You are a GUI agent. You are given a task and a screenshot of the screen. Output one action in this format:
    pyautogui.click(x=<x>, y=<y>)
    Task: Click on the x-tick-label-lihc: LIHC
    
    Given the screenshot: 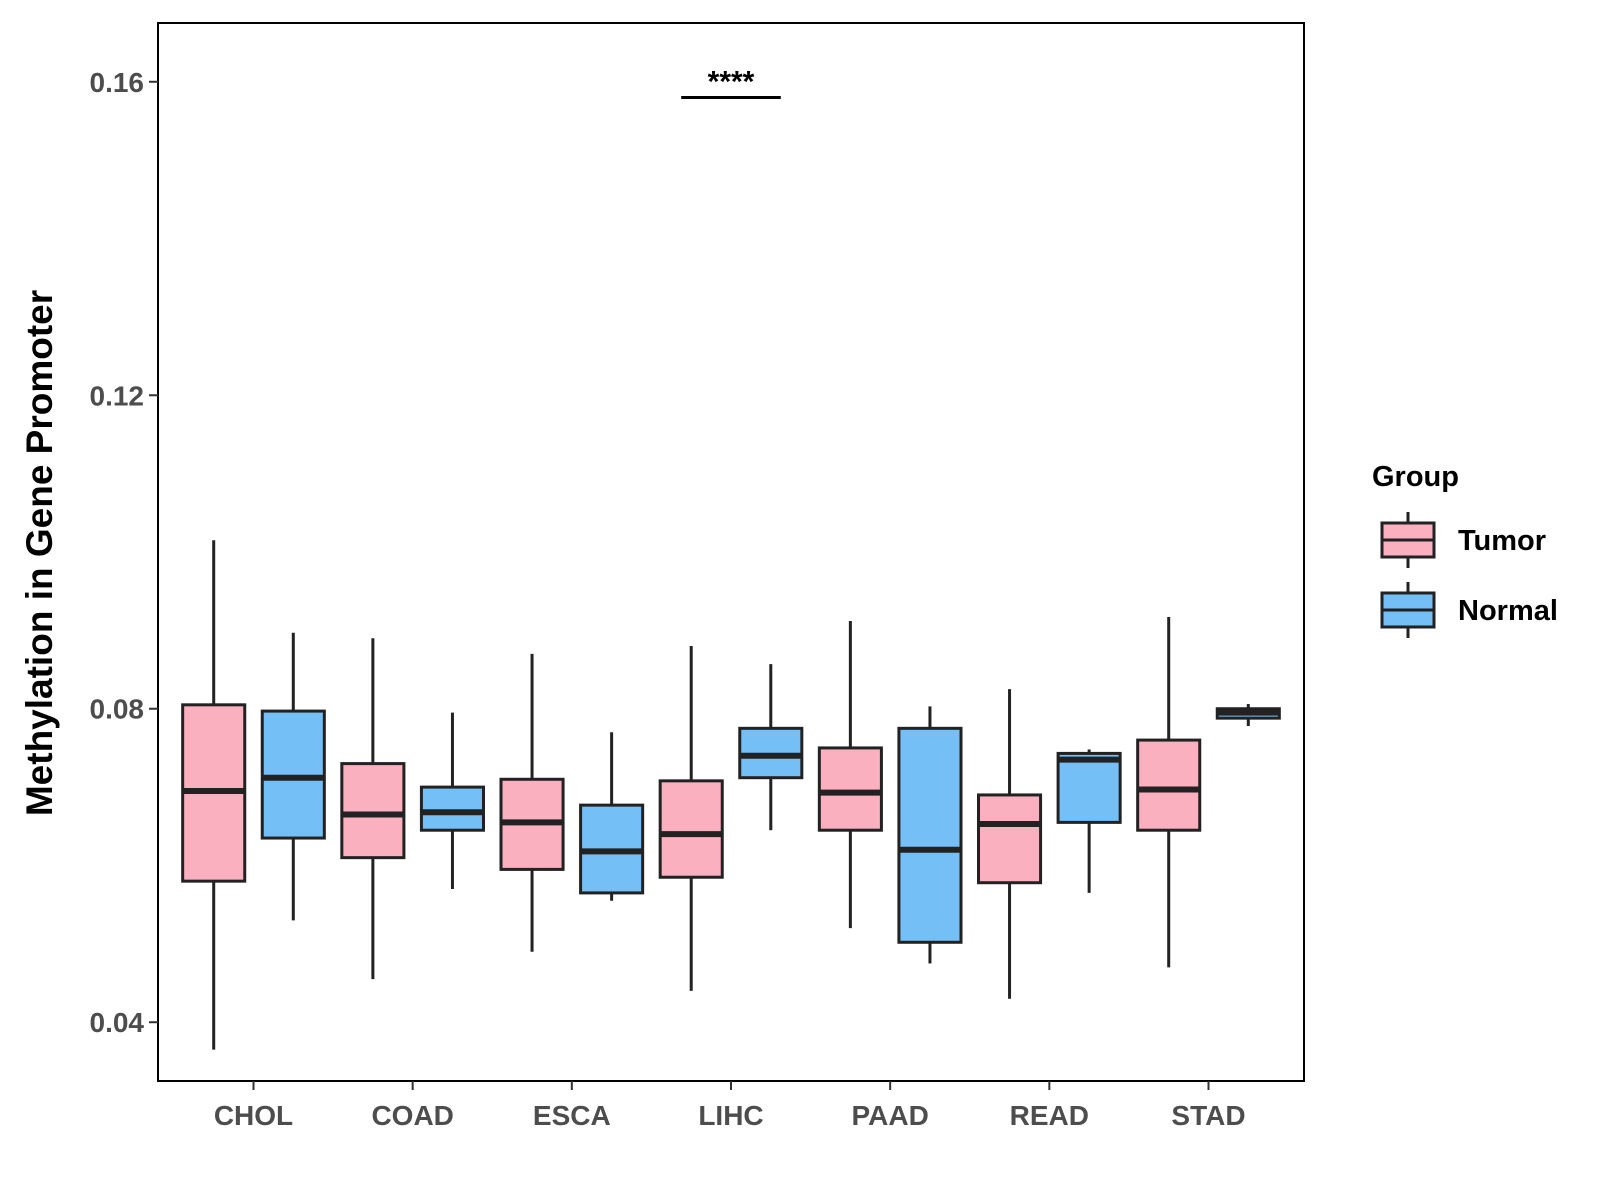 What is the action you would take?
    pyautogui.click(x=730, y=1115)
    